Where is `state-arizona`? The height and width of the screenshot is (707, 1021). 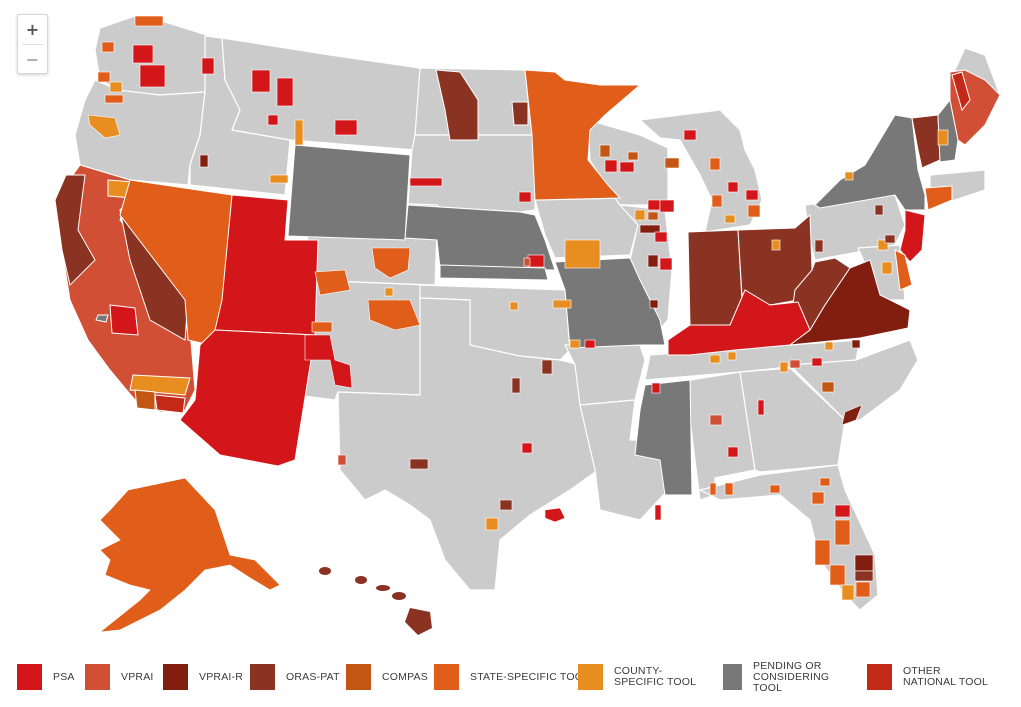
state-arizona is located at coordinates (247, 398).